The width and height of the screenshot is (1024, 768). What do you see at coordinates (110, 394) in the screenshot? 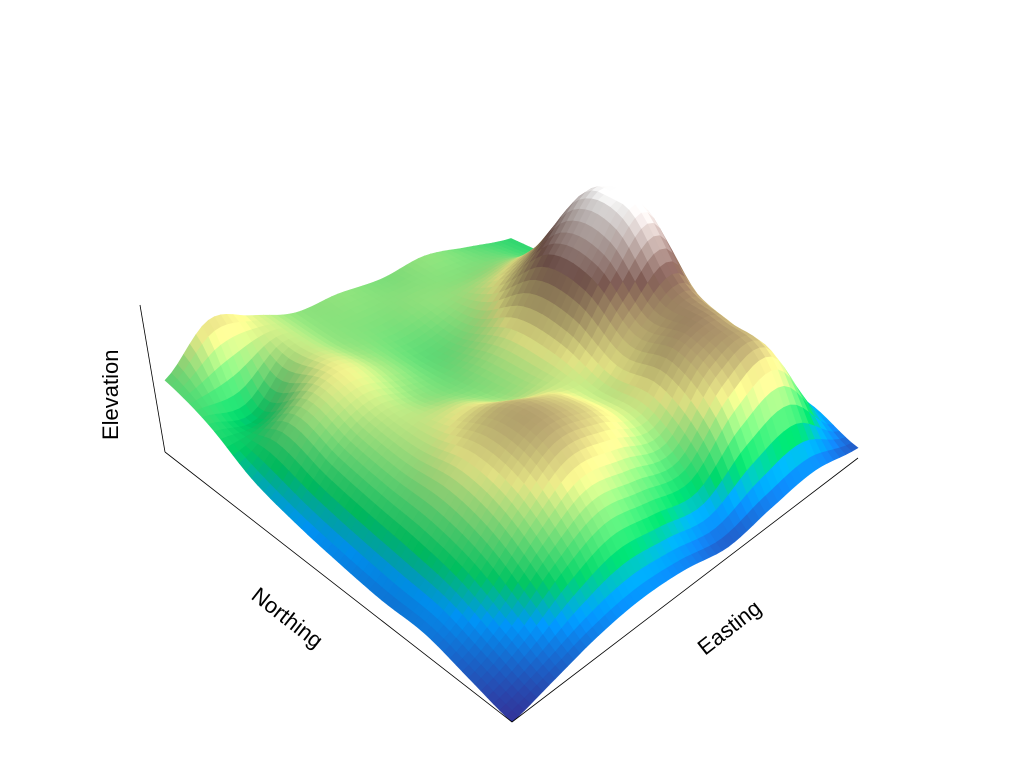
I see `zlabel: Elevation` at bounding box center [110, 394].